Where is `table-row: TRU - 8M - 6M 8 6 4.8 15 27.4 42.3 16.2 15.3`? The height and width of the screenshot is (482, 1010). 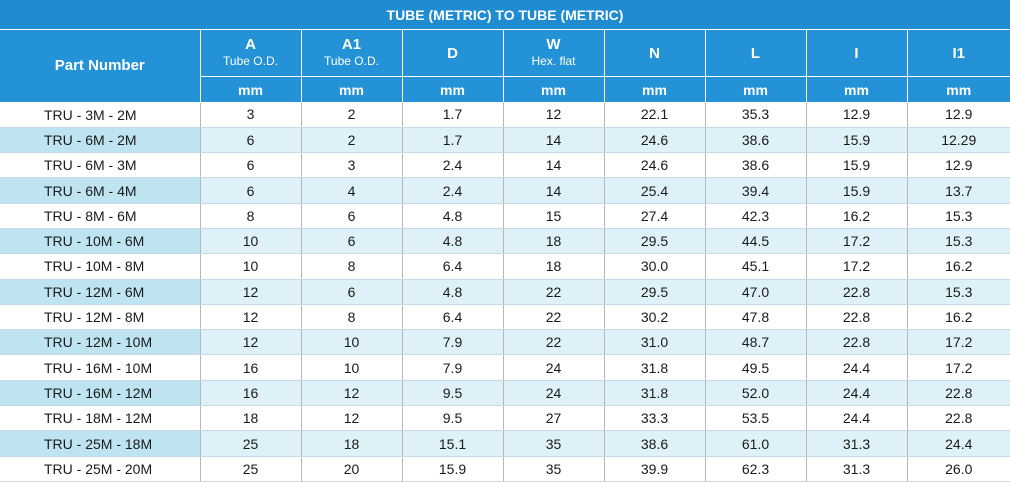 table-row: TRU - 8M - 6M 8 6 4.8 15 27.4 42.3 16.2 15.3 is located at coordinates (505, 216).